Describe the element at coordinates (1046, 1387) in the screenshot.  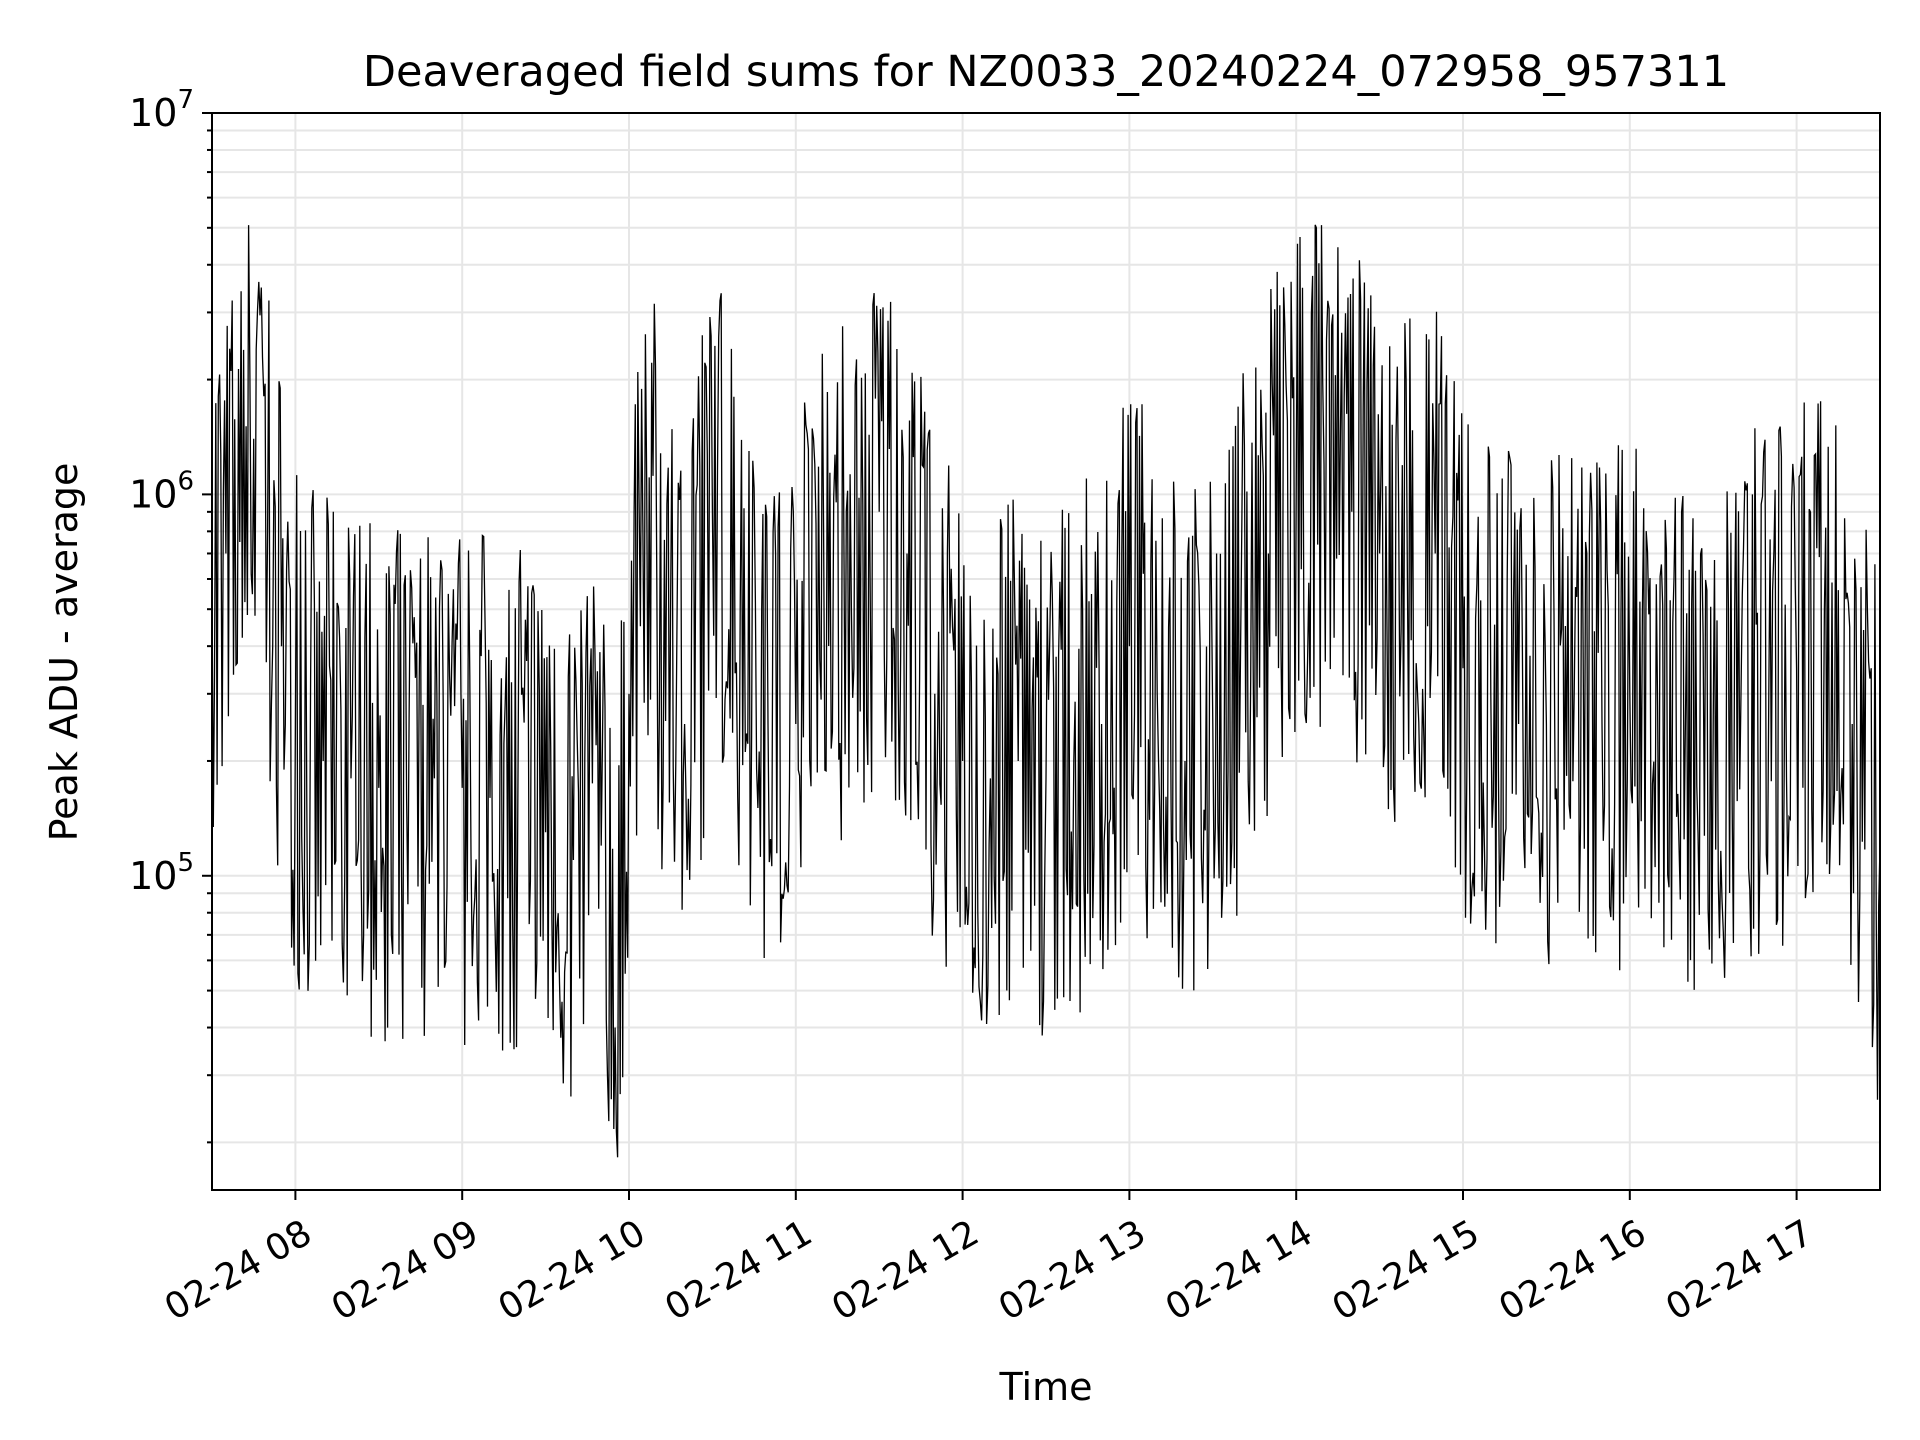
I see `x-axis-label: Time` at that location.